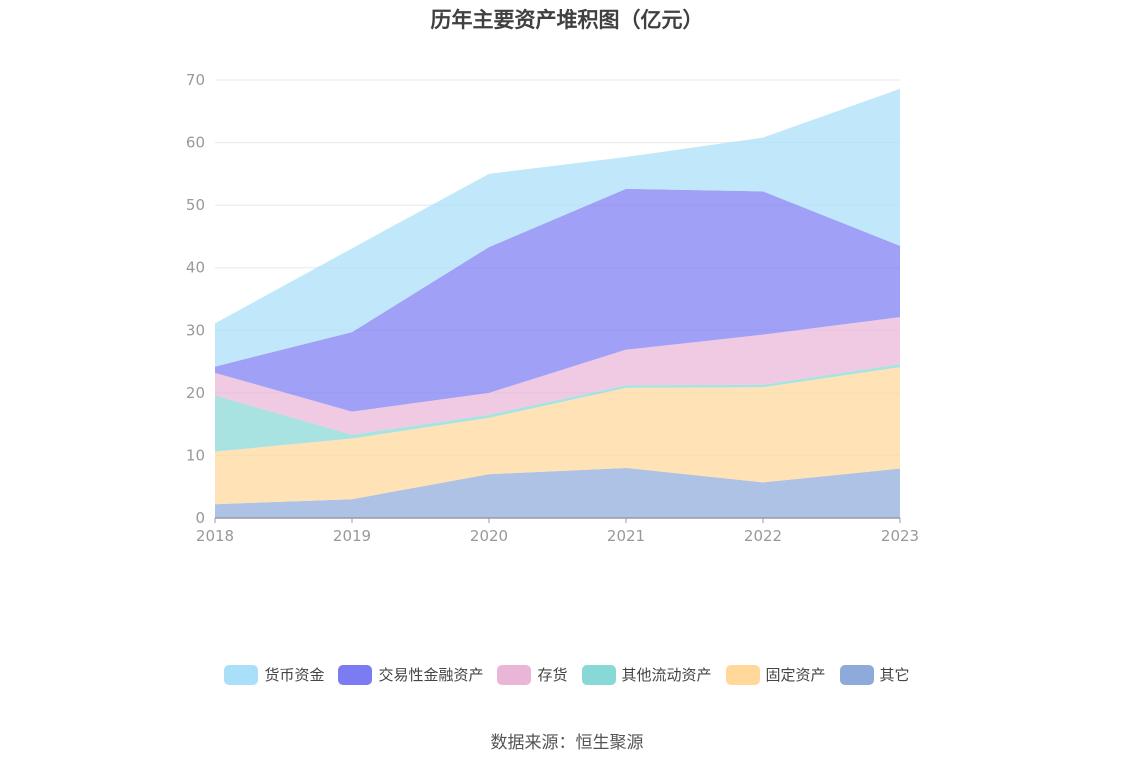 This screenshot has height=766, width=1134. Describe the element at coordinates (195, 455) in the screenshot. I see `y-tick-label: 10` at that location.